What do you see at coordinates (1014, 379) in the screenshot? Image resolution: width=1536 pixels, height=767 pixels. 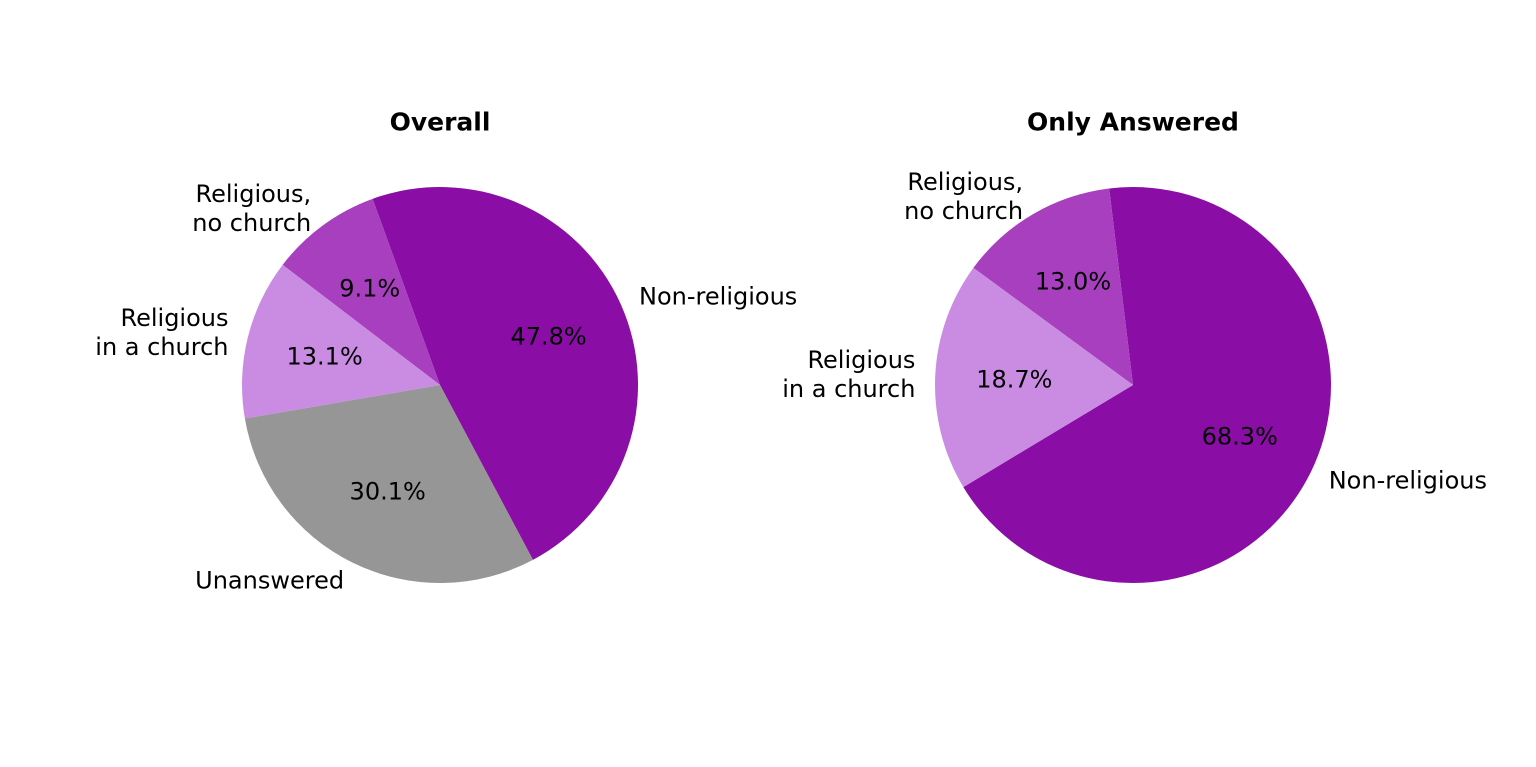 I see `pct-label-18-7: 18.7%` at bounding box center [1014, 379].